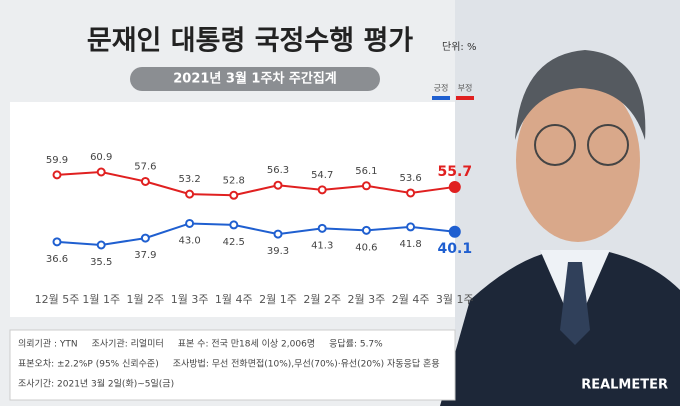  What do you see at coordinates (356, 344) in the screenshot?
I see `note: 응답률: 5.7%` at bounding box center [356, 344].